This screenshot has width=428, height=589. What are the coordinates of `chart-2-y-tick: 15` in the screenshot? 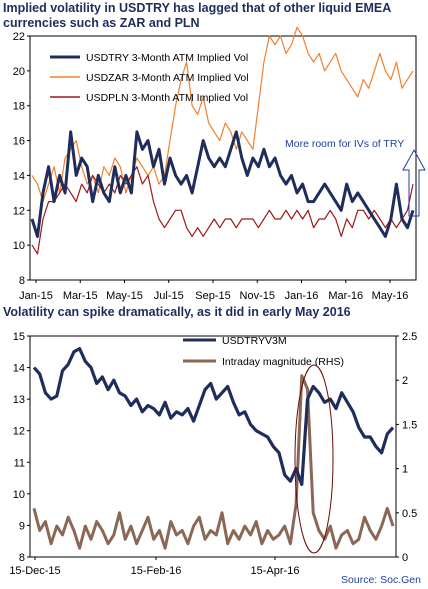 It's located at (19, 337).